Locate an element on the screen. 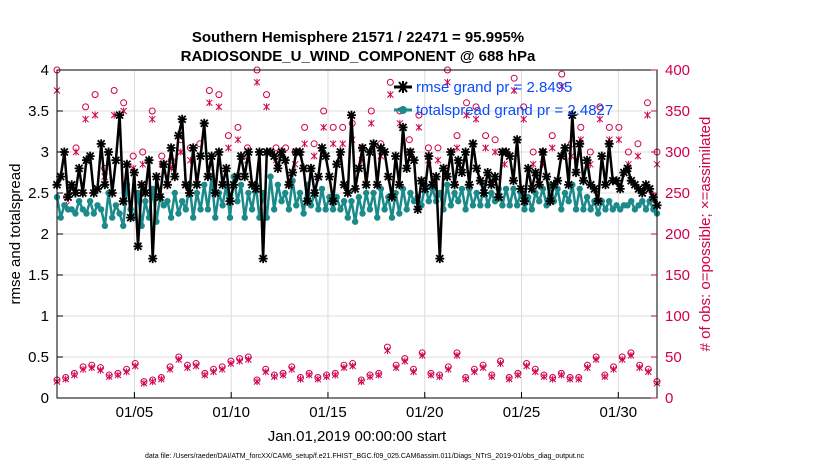  x-axis-label: Jan.01,2019 00:00:00 start is located at coordinates (357, 436).